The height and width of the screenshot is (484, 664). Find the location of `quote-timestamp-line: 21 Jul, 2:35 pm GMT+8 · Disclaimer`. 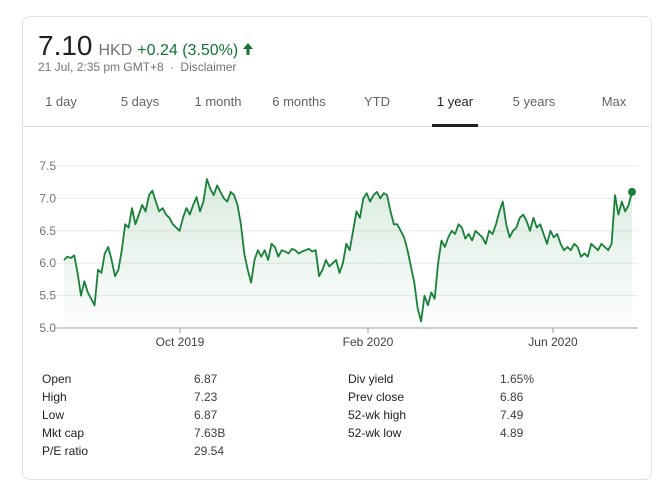

quote-timestamp-line: 21 Jul, 2:35 pm GMT+8 · Disclaimer is located at coordinates (137, 67).